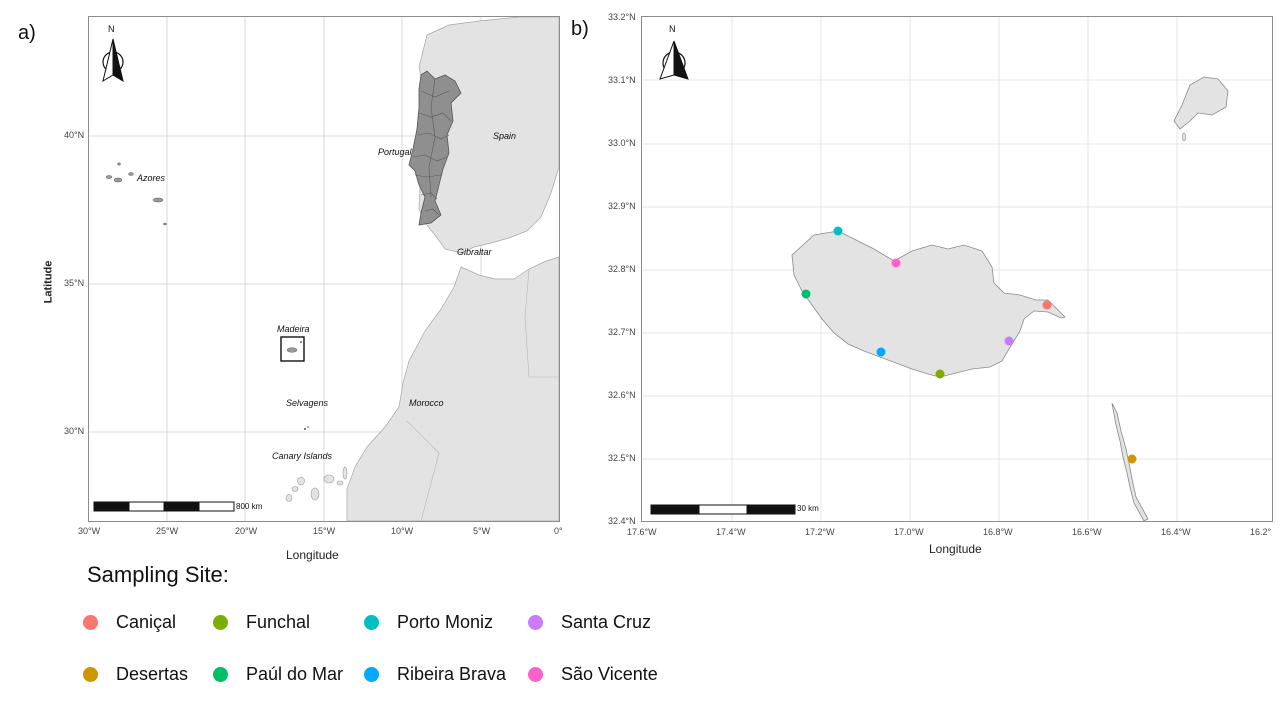 The width and height of the screenshot is (1280, 720). Describe the element at coordinates (48, 282) in the screenshot. I see `a-y-axis-title: Latitude` at that location.